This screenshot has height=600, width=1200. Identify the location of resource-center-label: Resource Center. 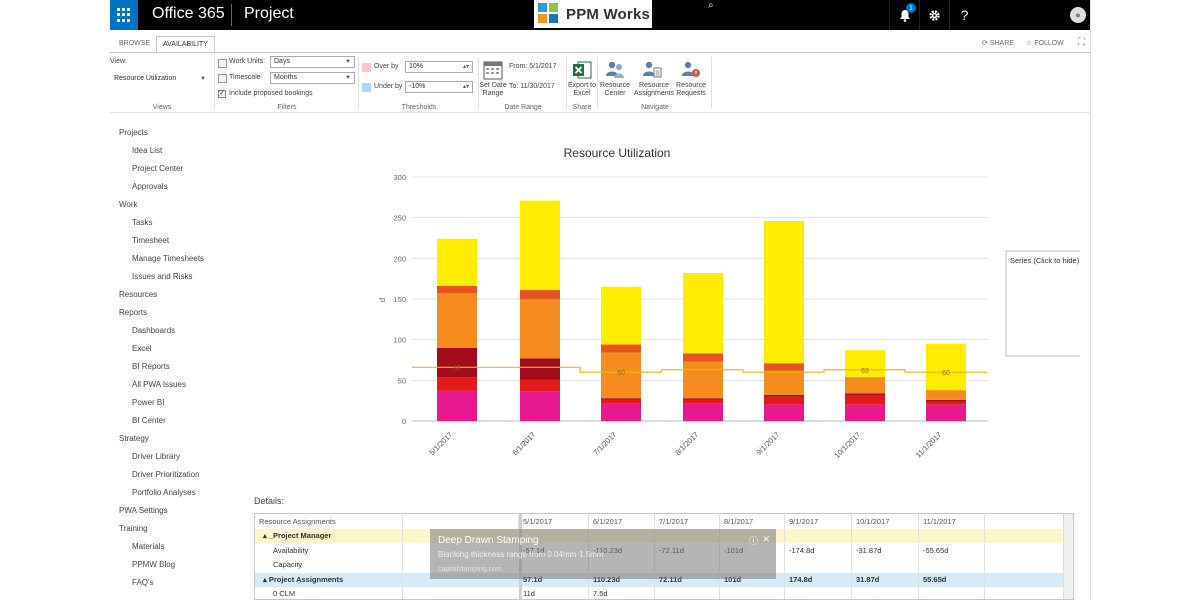
(615, 90).